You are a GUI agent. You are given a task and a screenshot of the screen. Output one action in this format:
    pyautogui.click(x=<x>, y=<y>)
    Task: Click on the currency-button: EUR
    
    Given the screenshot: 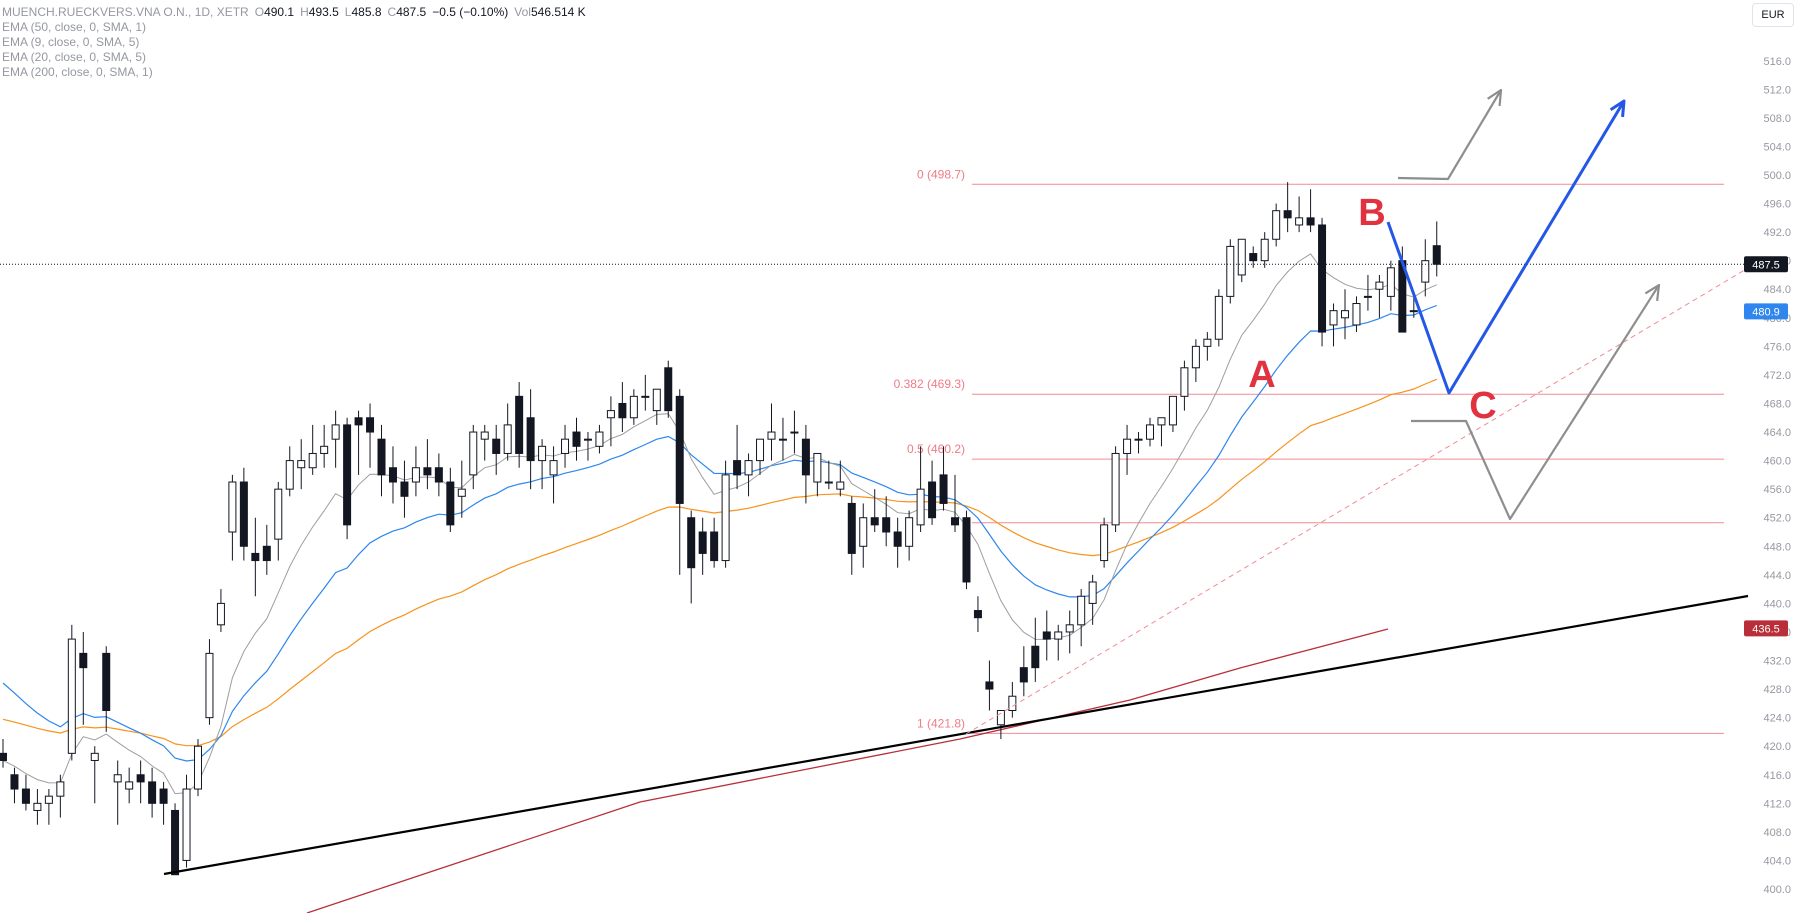 What is the action you would take?
    pyautogui.click(x=1773, y=15)
    